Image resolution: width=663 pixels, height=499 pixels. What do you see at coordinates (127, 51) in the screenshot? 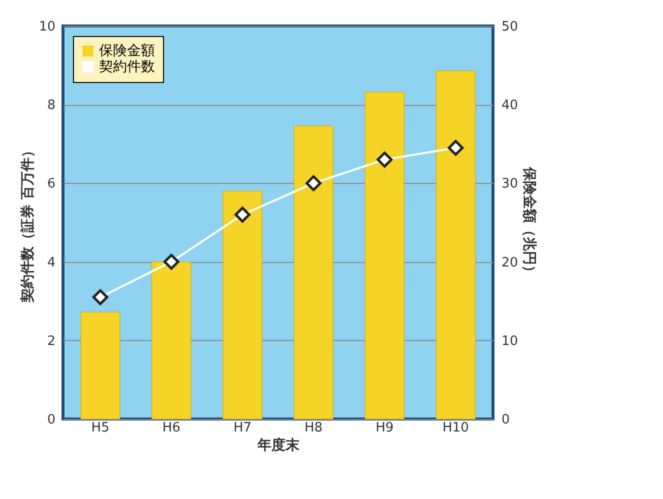
I see `legend-label: 保険金額` at bounding box center [127, 51].